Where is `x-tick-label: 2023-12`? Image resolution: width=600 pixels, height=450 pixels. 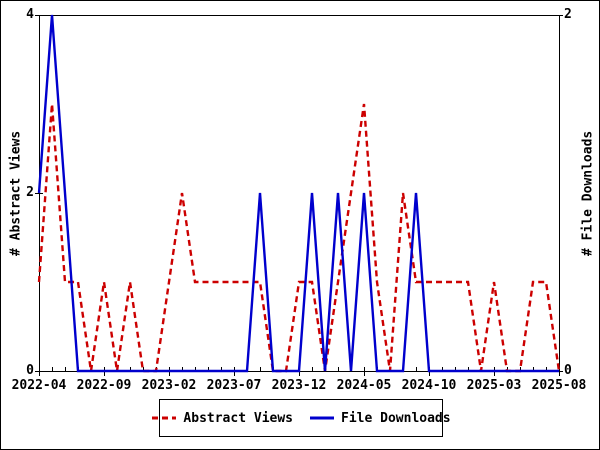 x-tick-label: 2023-12 is located at coordinates (299, 385).